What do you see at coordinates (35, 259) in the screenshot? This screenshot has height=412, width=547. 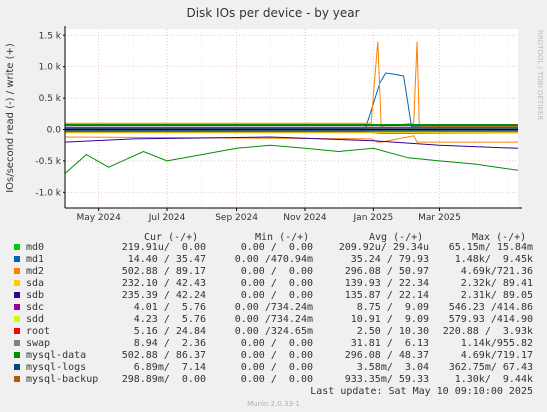 I see `legend-name: md1` at bounding box center [35, 259].